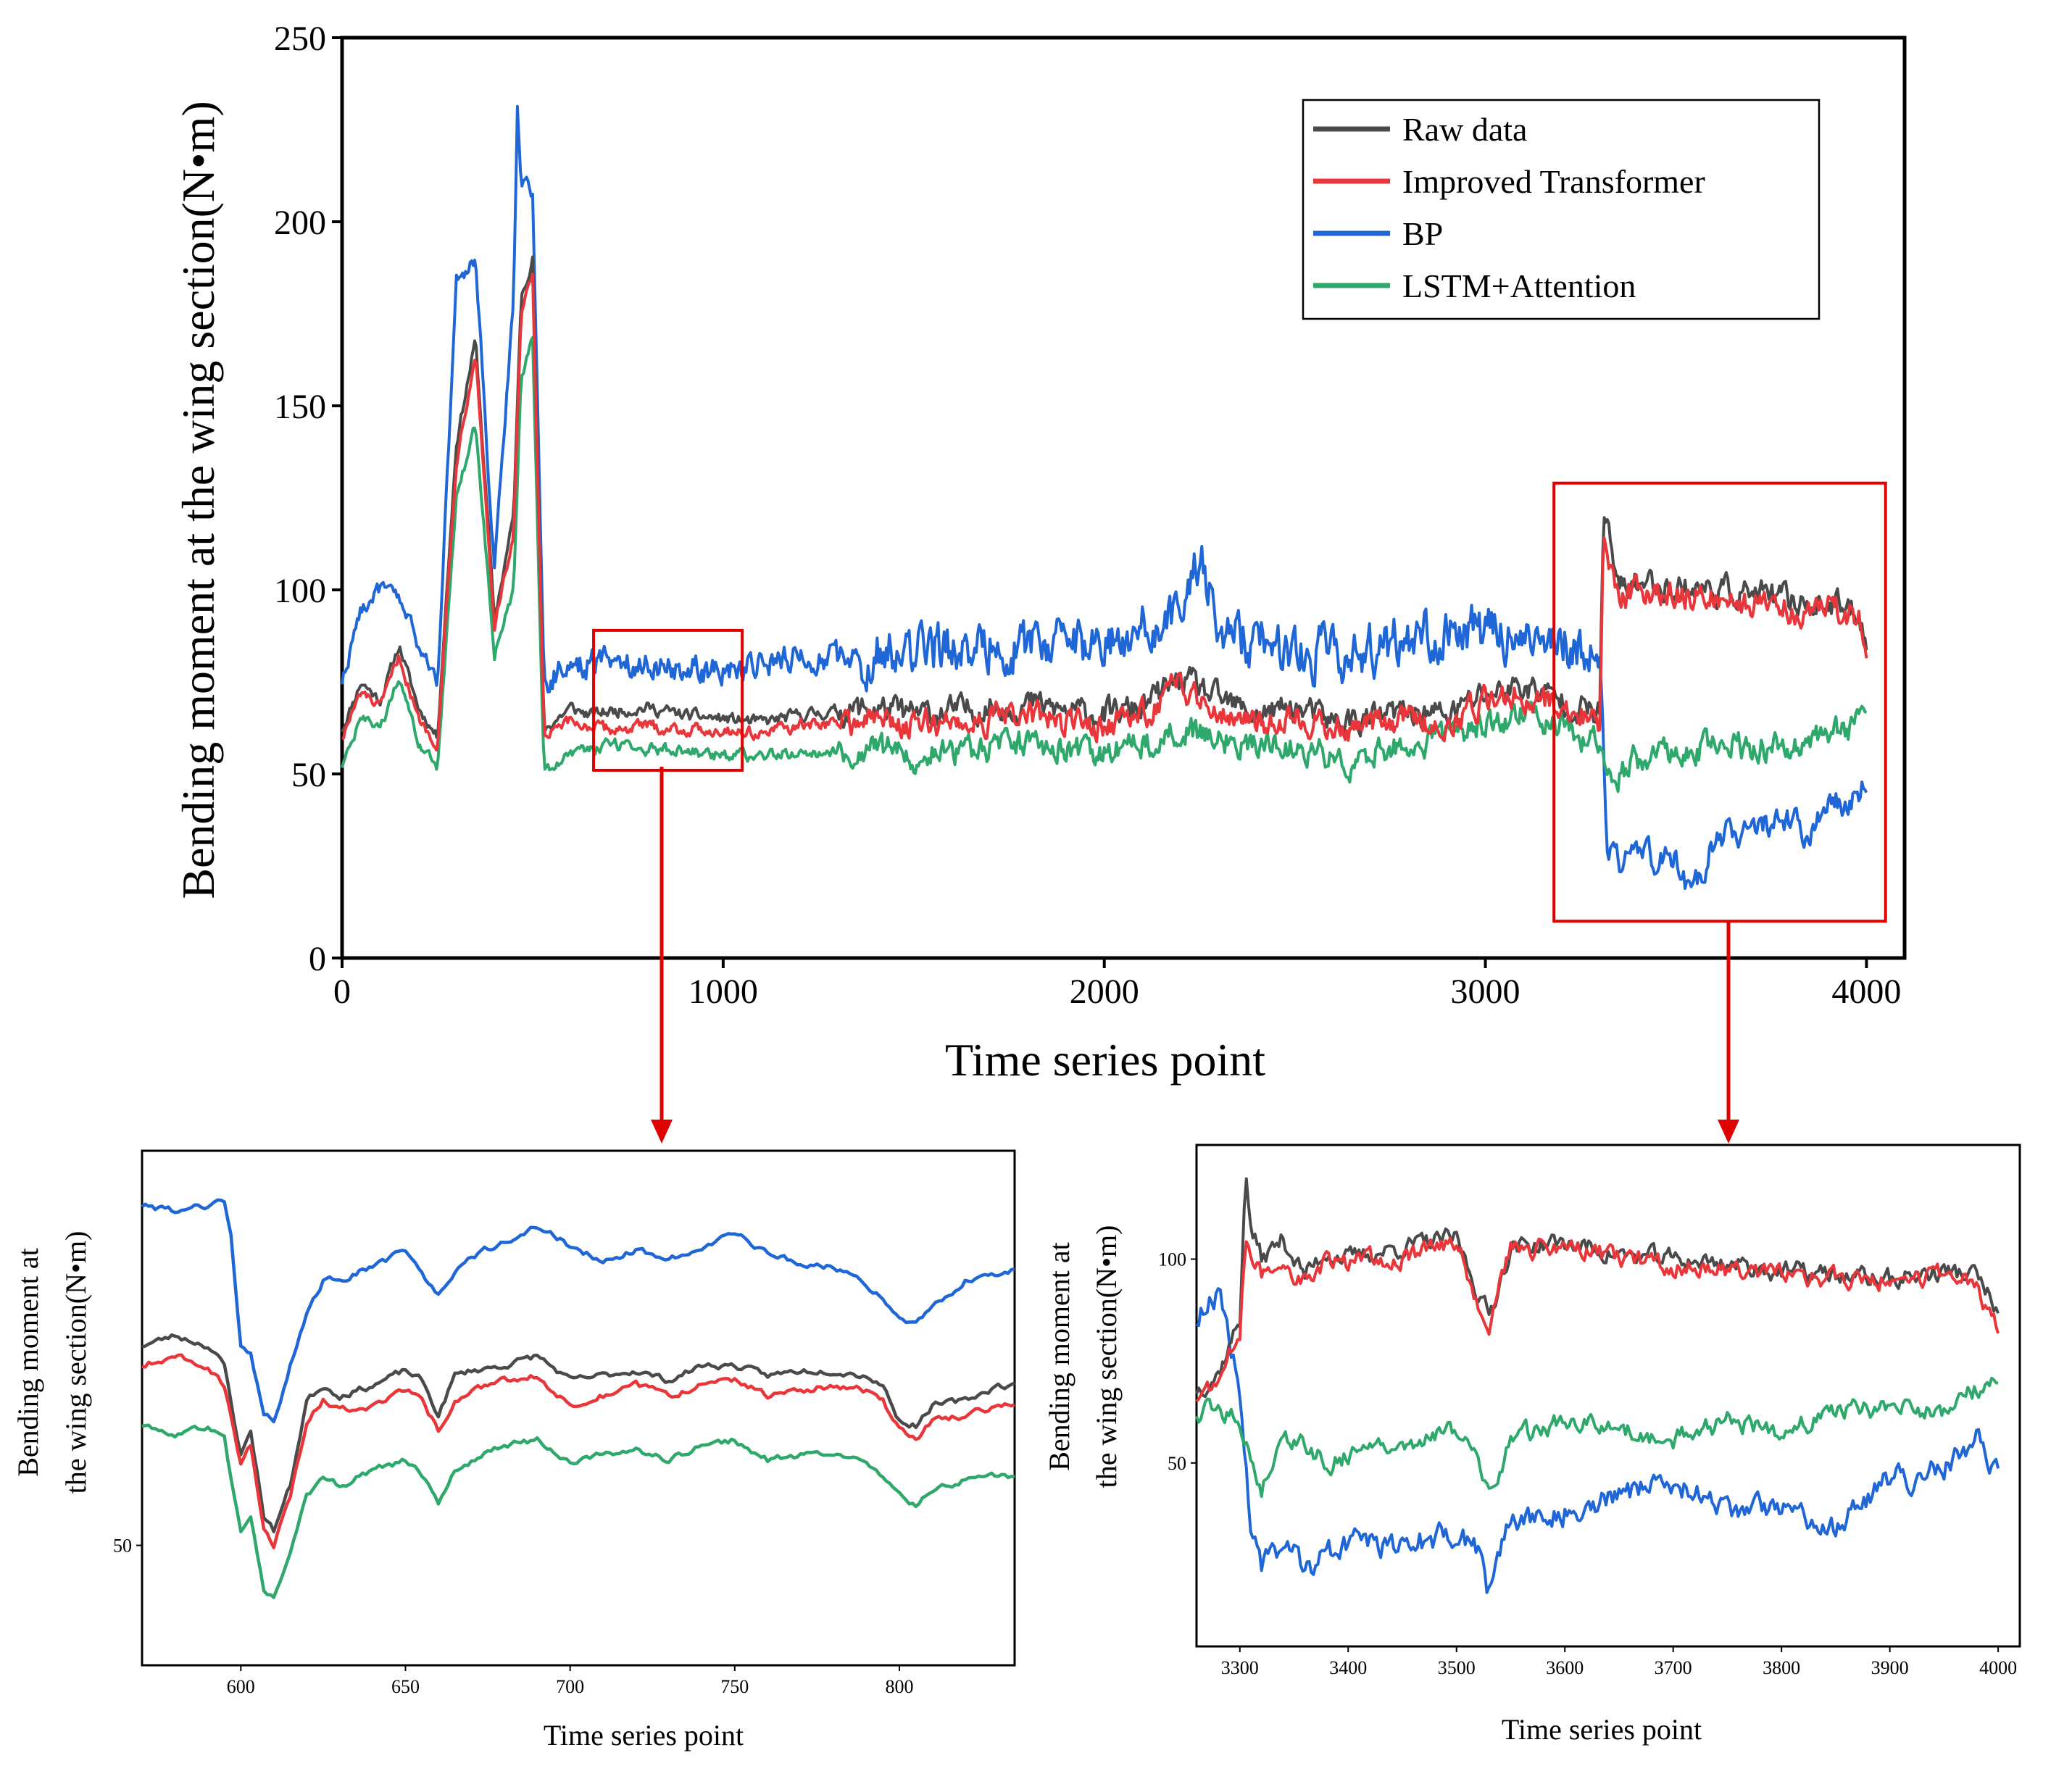 The image size is (2072, 1766). I want to click on zoom-right-y-tick-label: 50, so click(1177, 1463).